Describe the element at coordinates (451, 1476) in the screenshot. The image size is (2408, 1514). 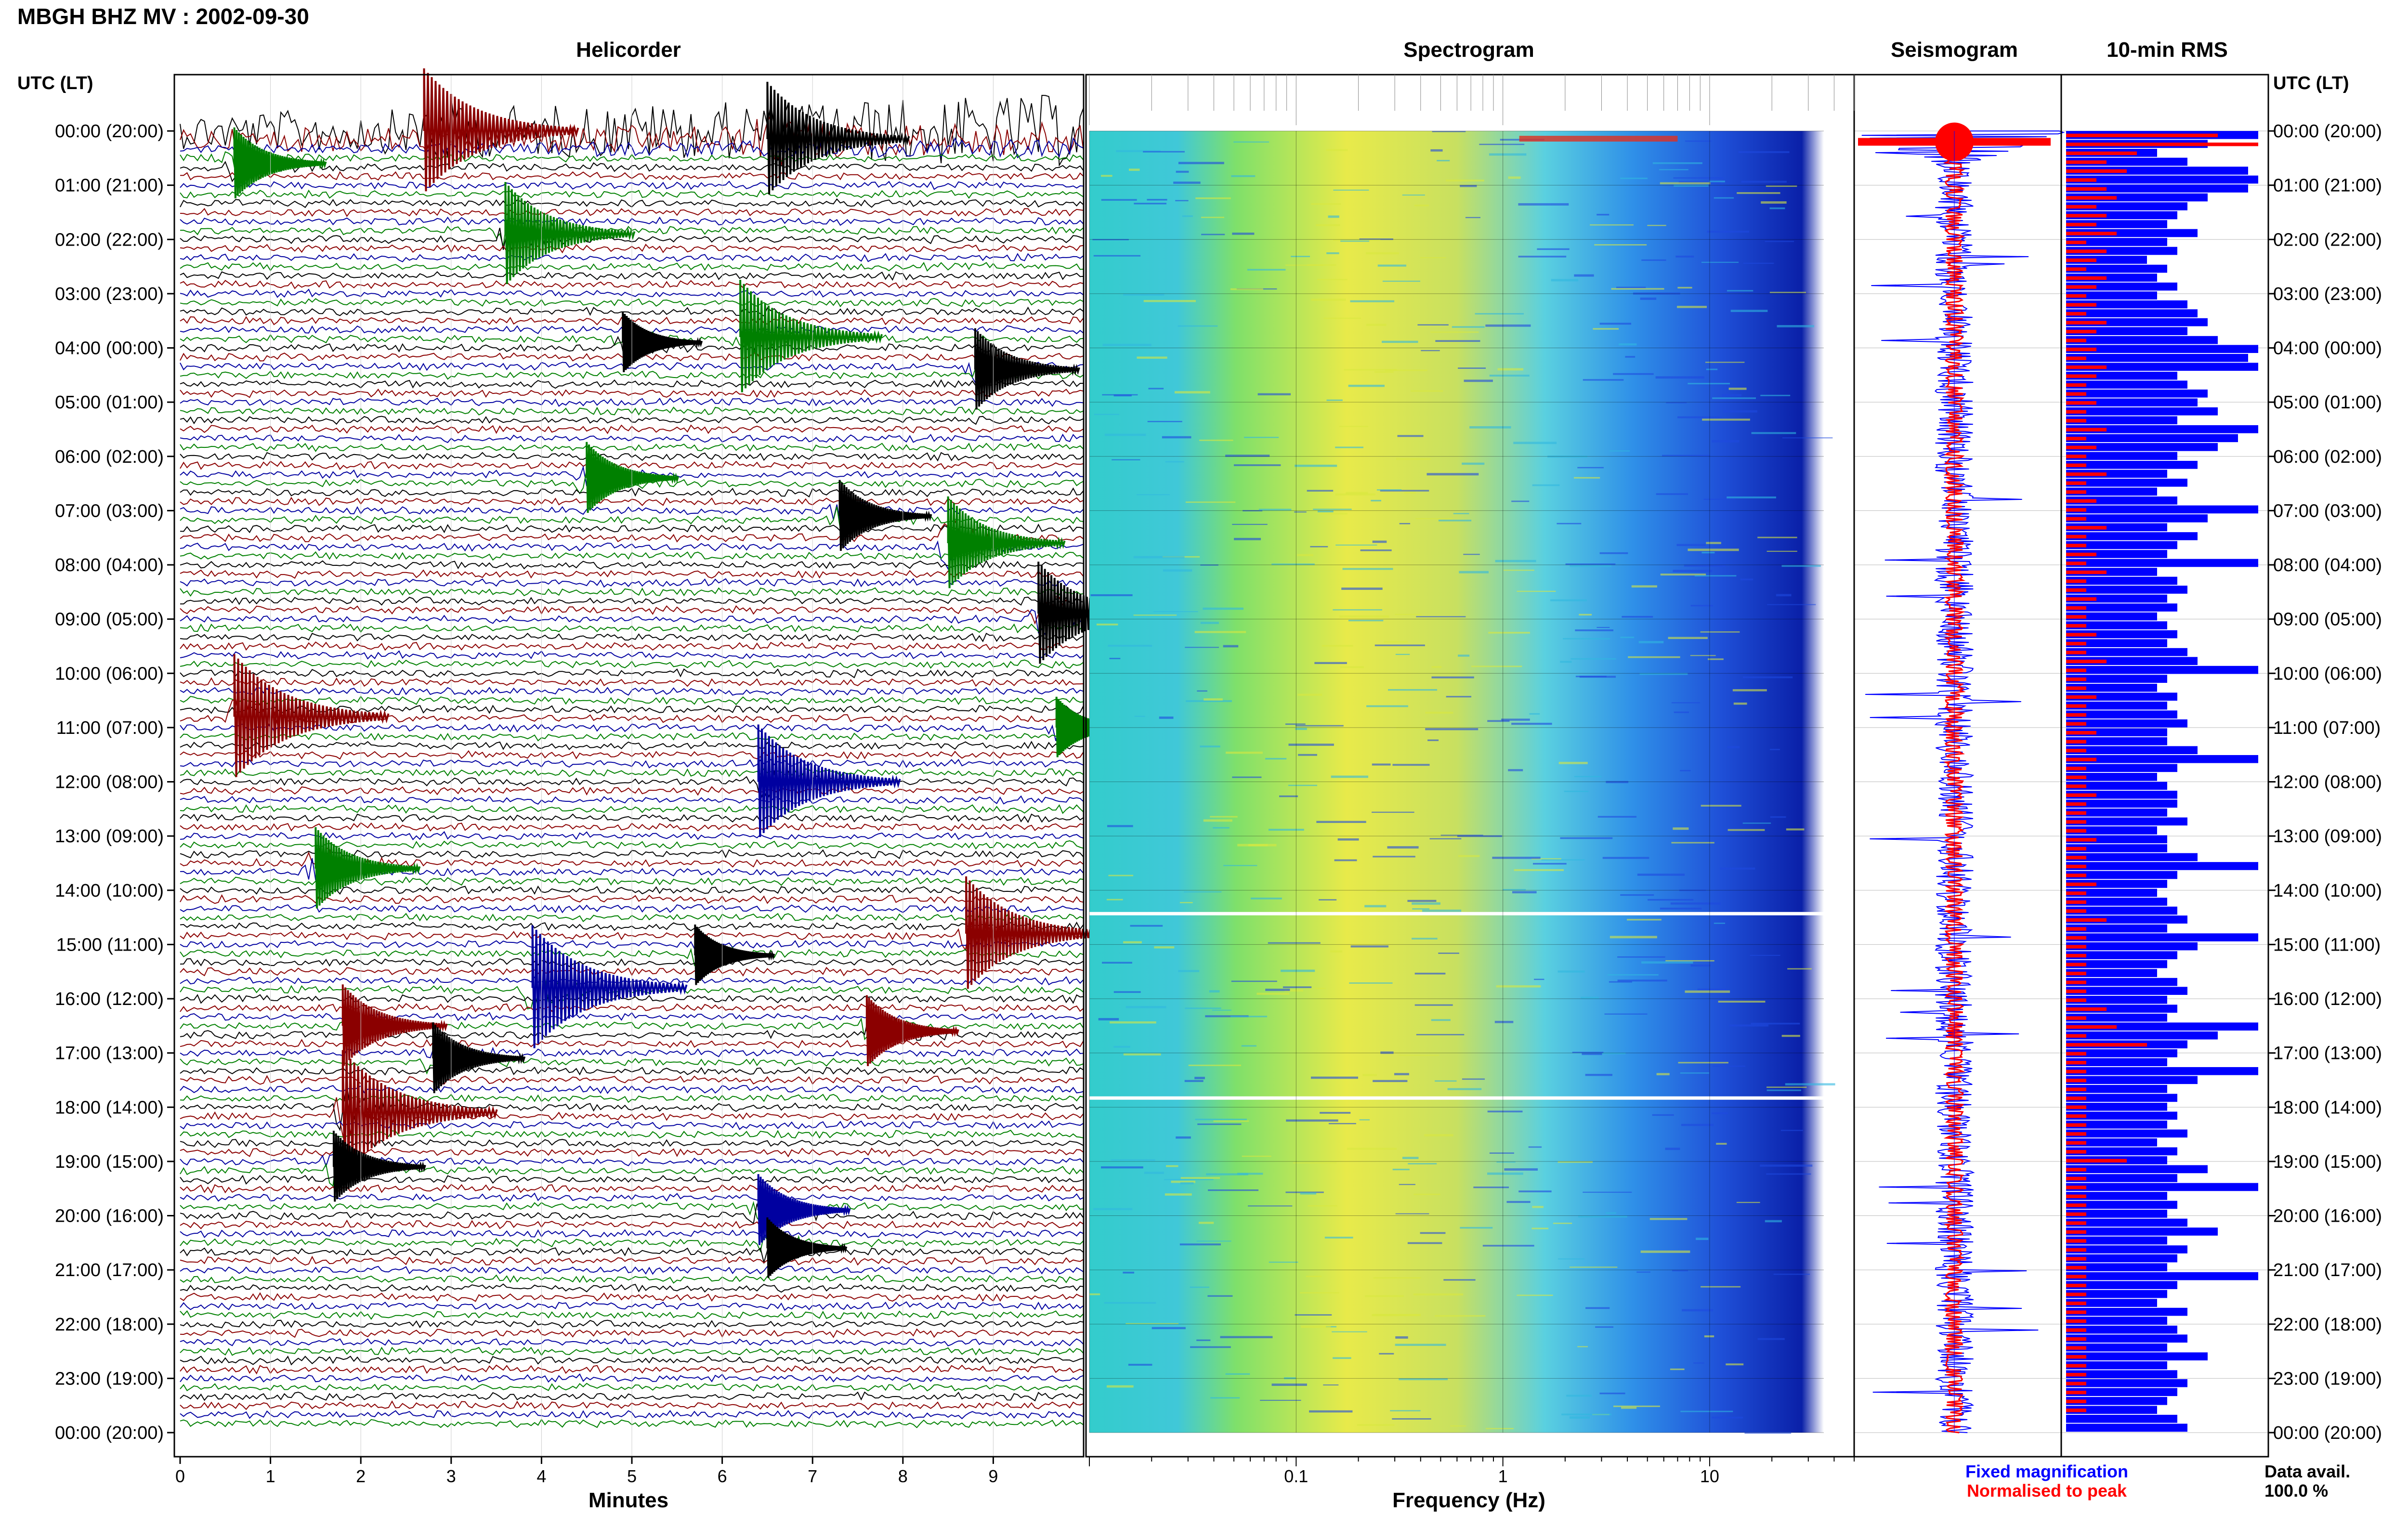
I see `helicorder-xtick-label: 3` at that location.